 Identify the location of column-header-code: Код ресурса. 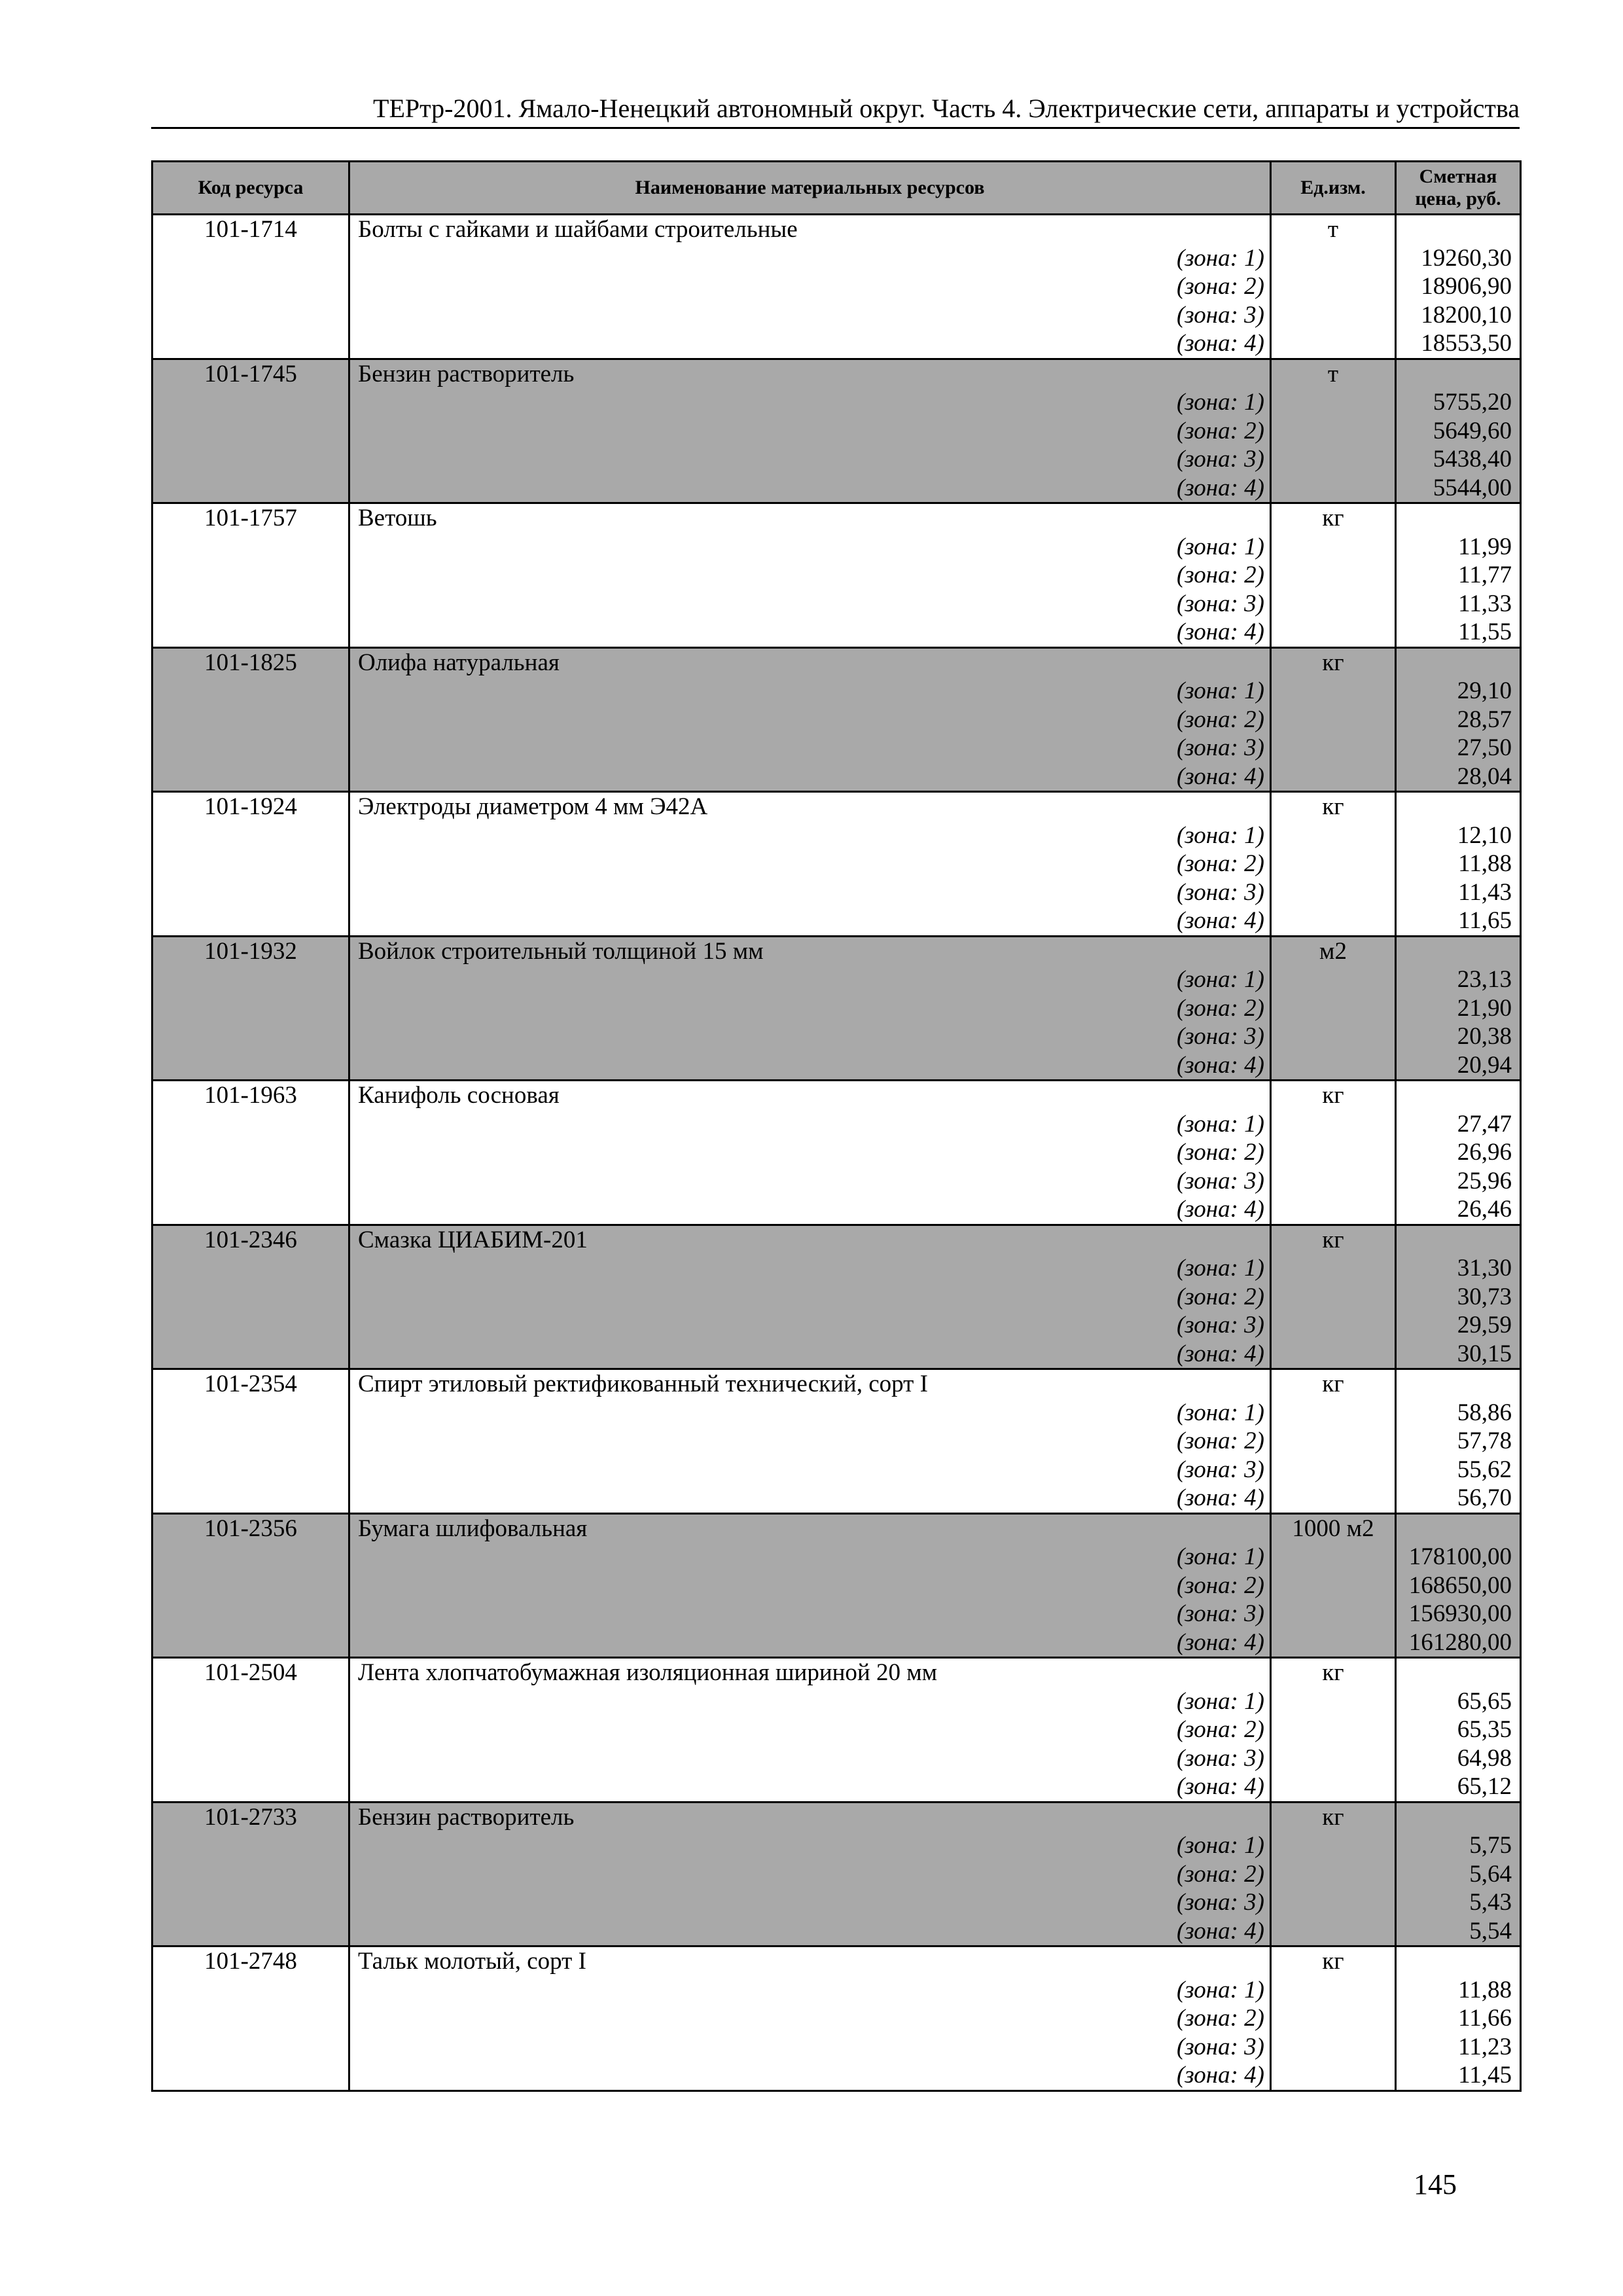
(250, 187).